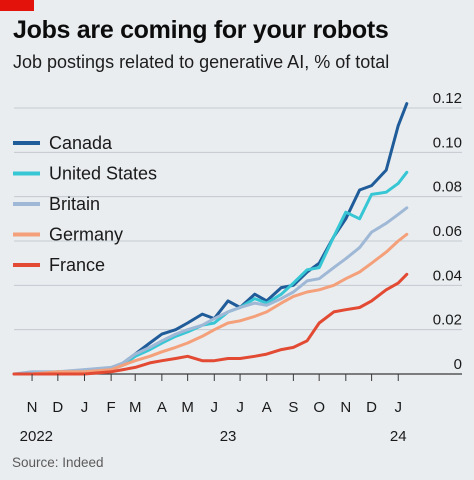  What do you see at coordinates (447, 187) in the screenshot?
I see `y-tick-label: 0.08` at bounding box center [447, 187].